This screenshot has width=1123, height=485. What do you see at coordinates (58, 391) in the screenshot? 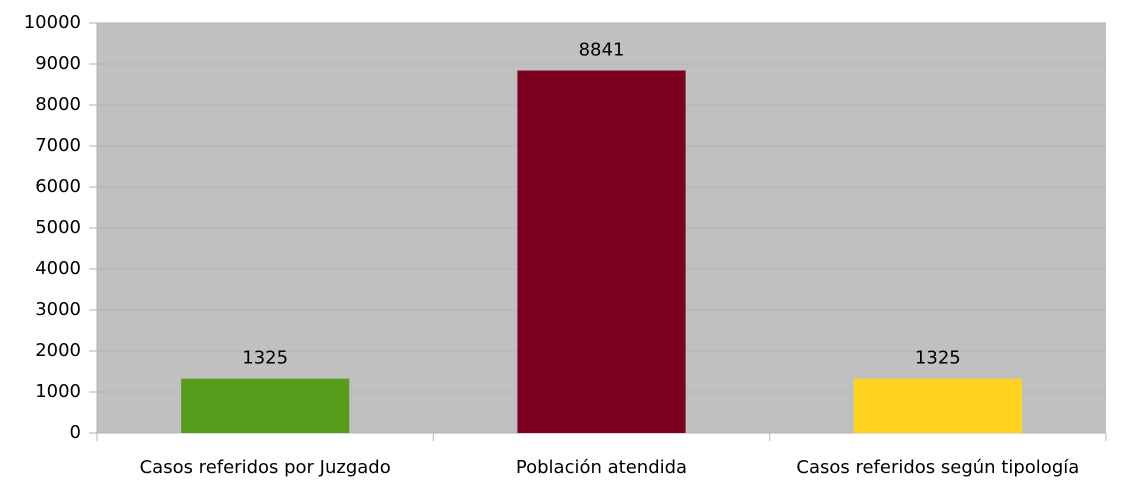
I see `y-tick-label: 1000` at bounding box center [58, 391].